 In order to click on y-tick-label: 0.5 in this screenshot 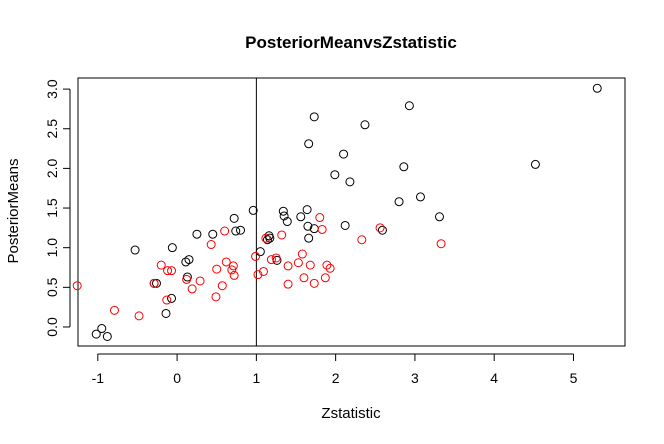, I will do `click(52, 287)`.